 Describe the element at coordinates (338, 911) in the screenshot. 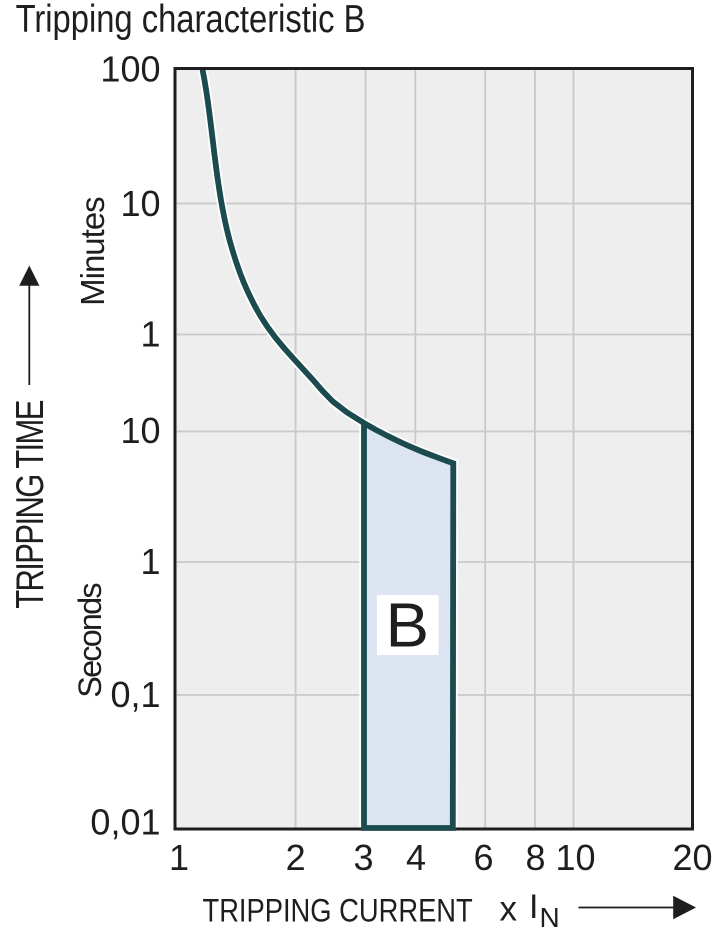

I see `svg-text: TRIPPING CURRENT` at that location.